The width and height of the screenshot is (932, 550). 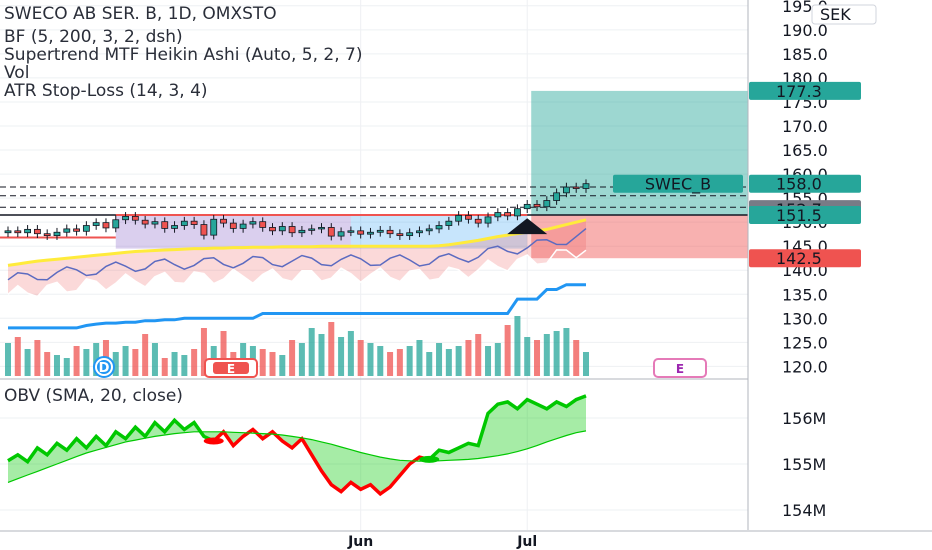 I want to click on obv-cross-marker, so click(x=429, y=459).